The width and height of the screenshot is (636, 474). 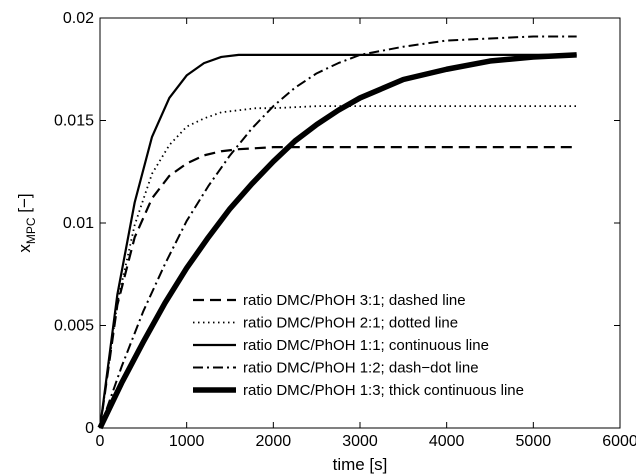 What do you see at coordinates (74, 121) in the screenshot?
I see `y-tick-label: 0.015` at bounding box center [74, 121].